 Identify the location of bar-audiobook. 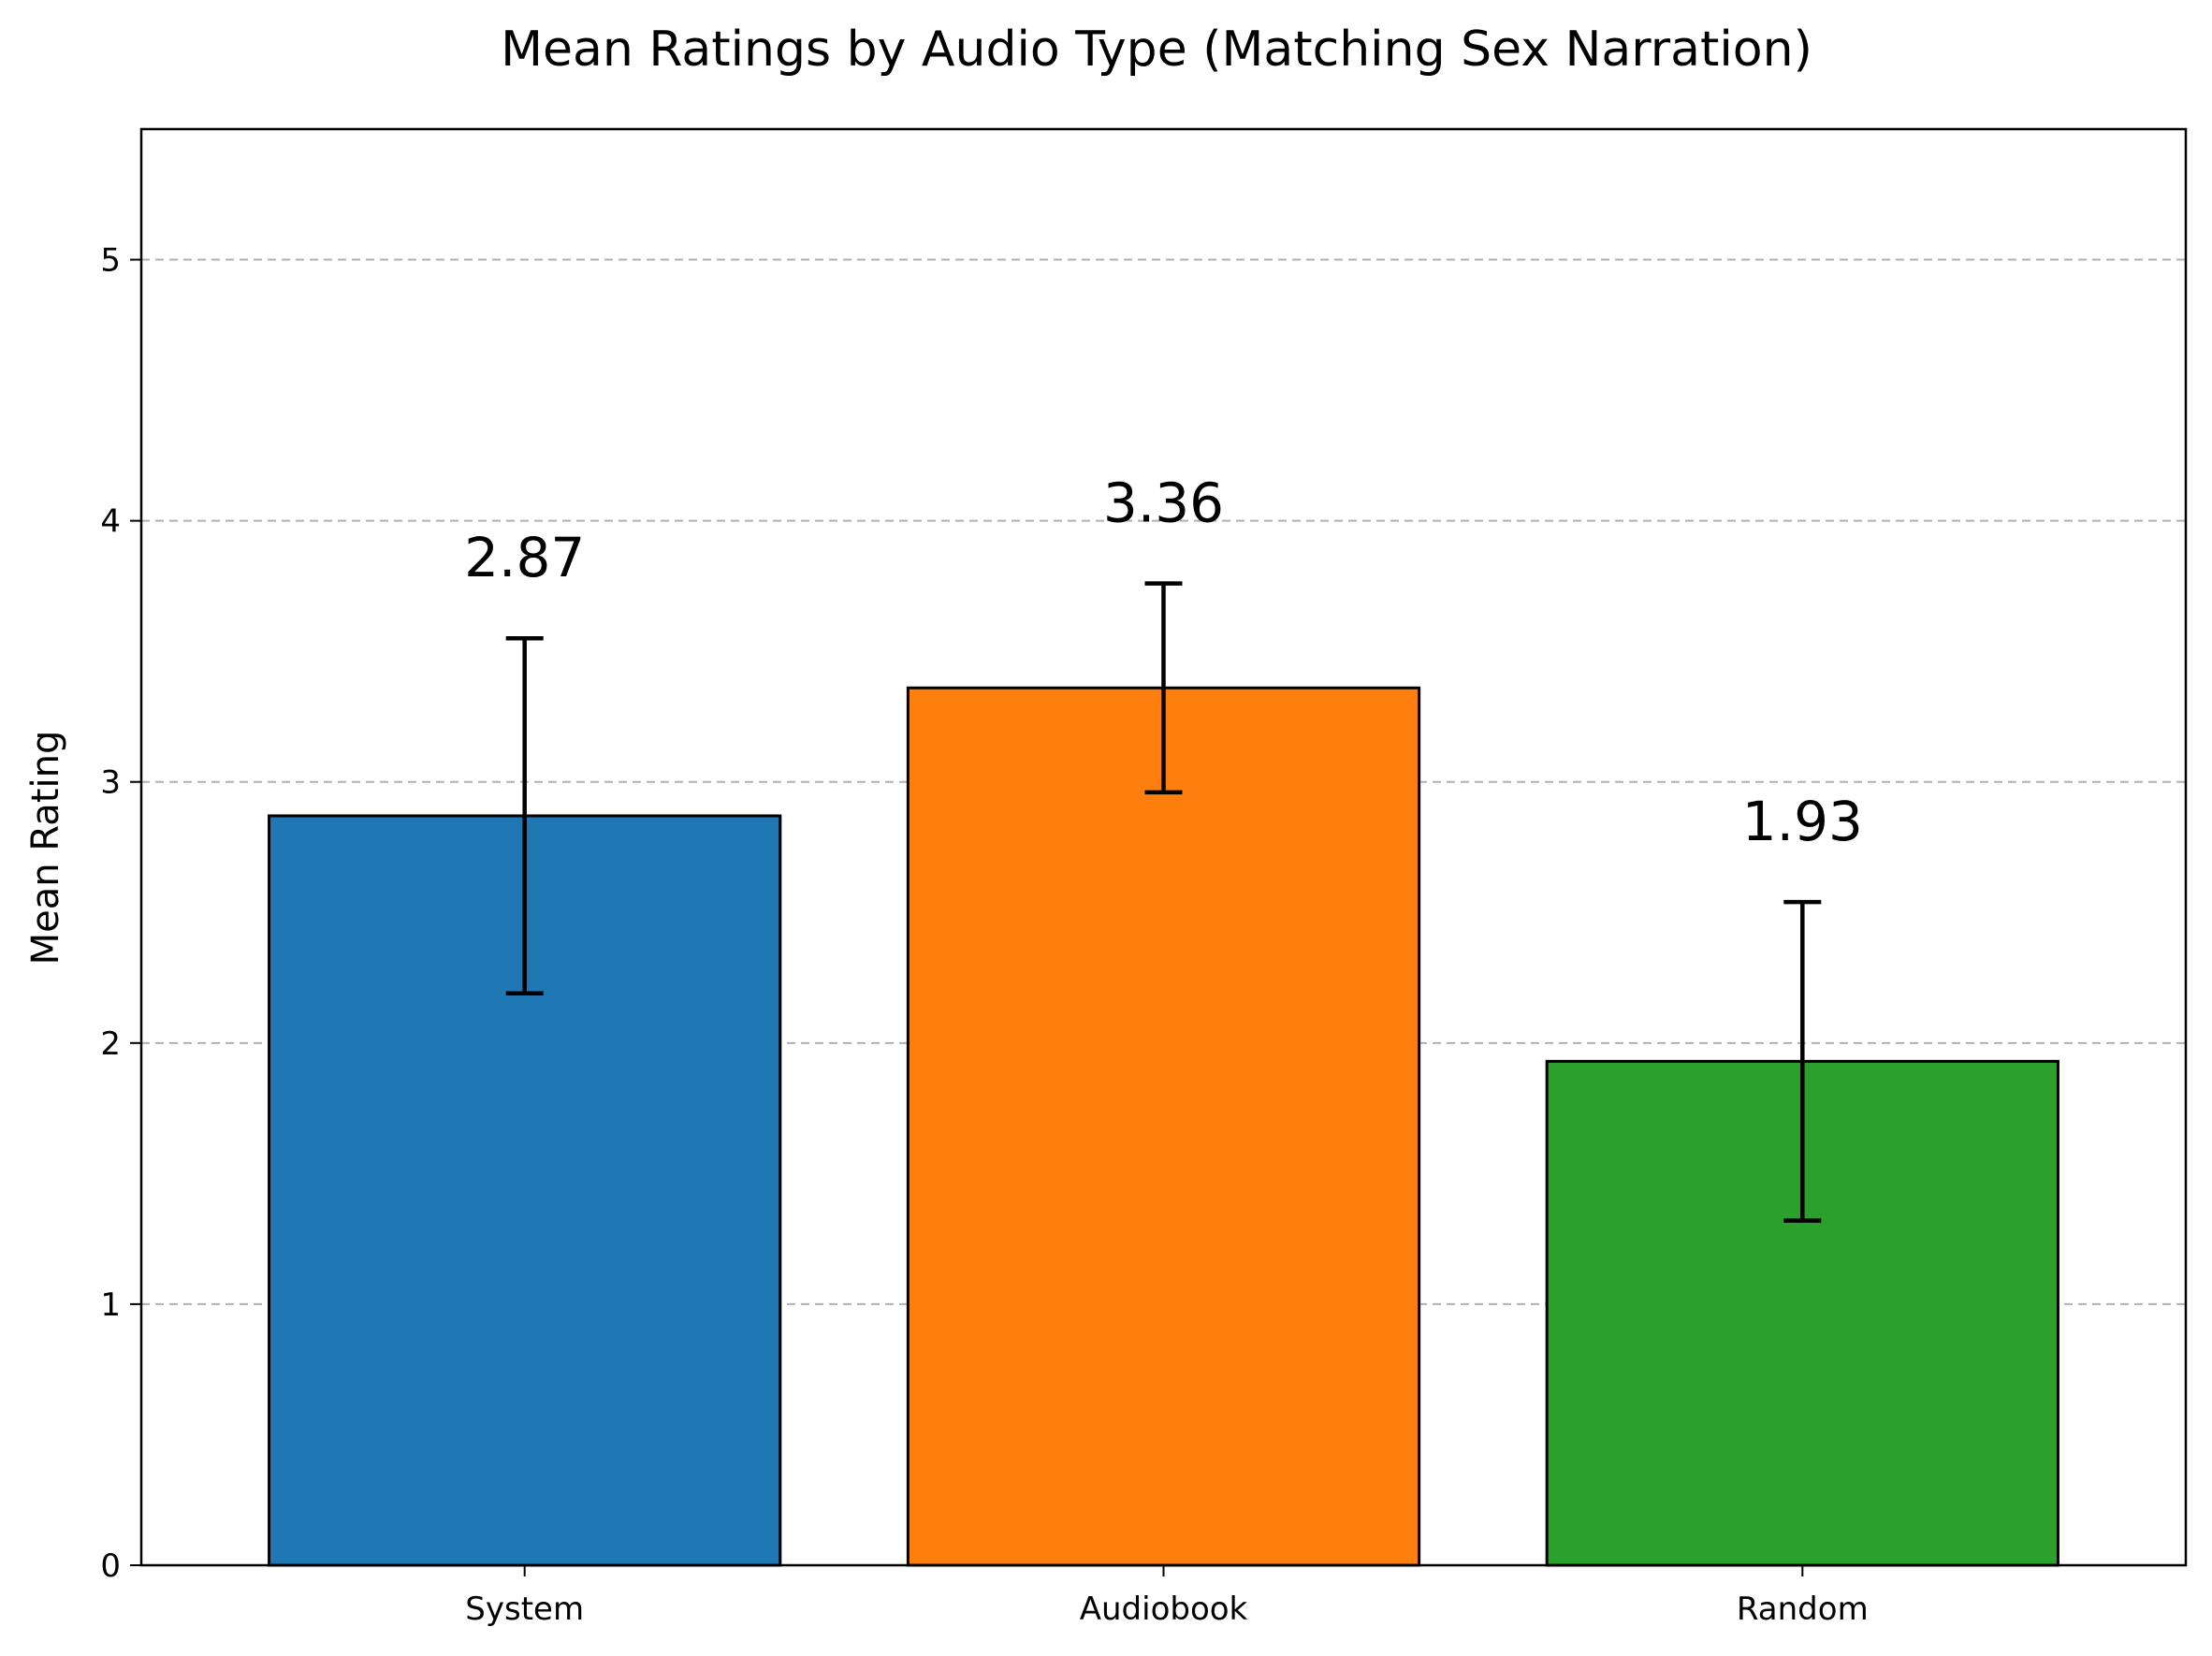
(1163, 1126).